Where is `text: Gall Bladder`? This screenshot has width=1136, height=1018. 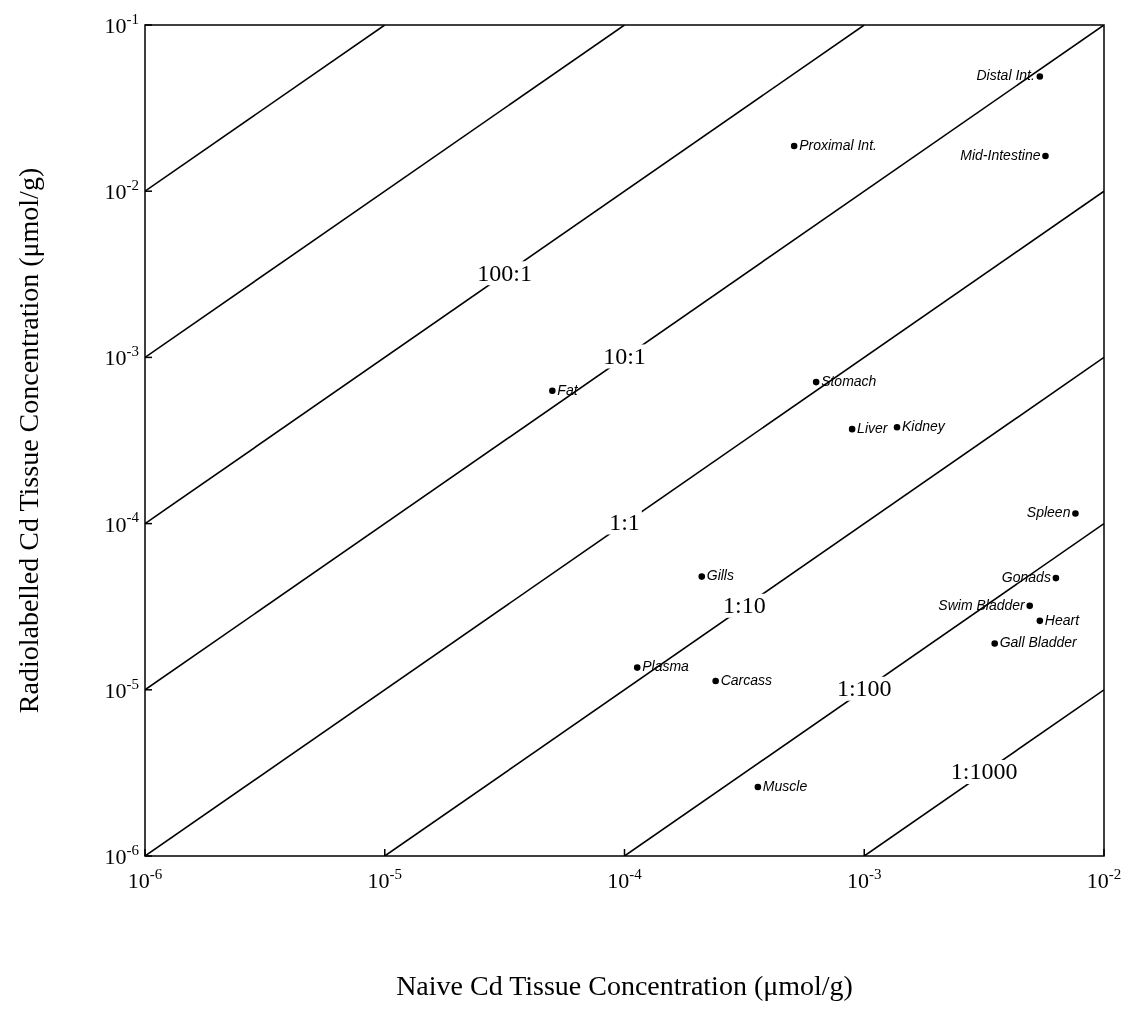
text: Gall Bladder is located at coordinates (1039, 642).